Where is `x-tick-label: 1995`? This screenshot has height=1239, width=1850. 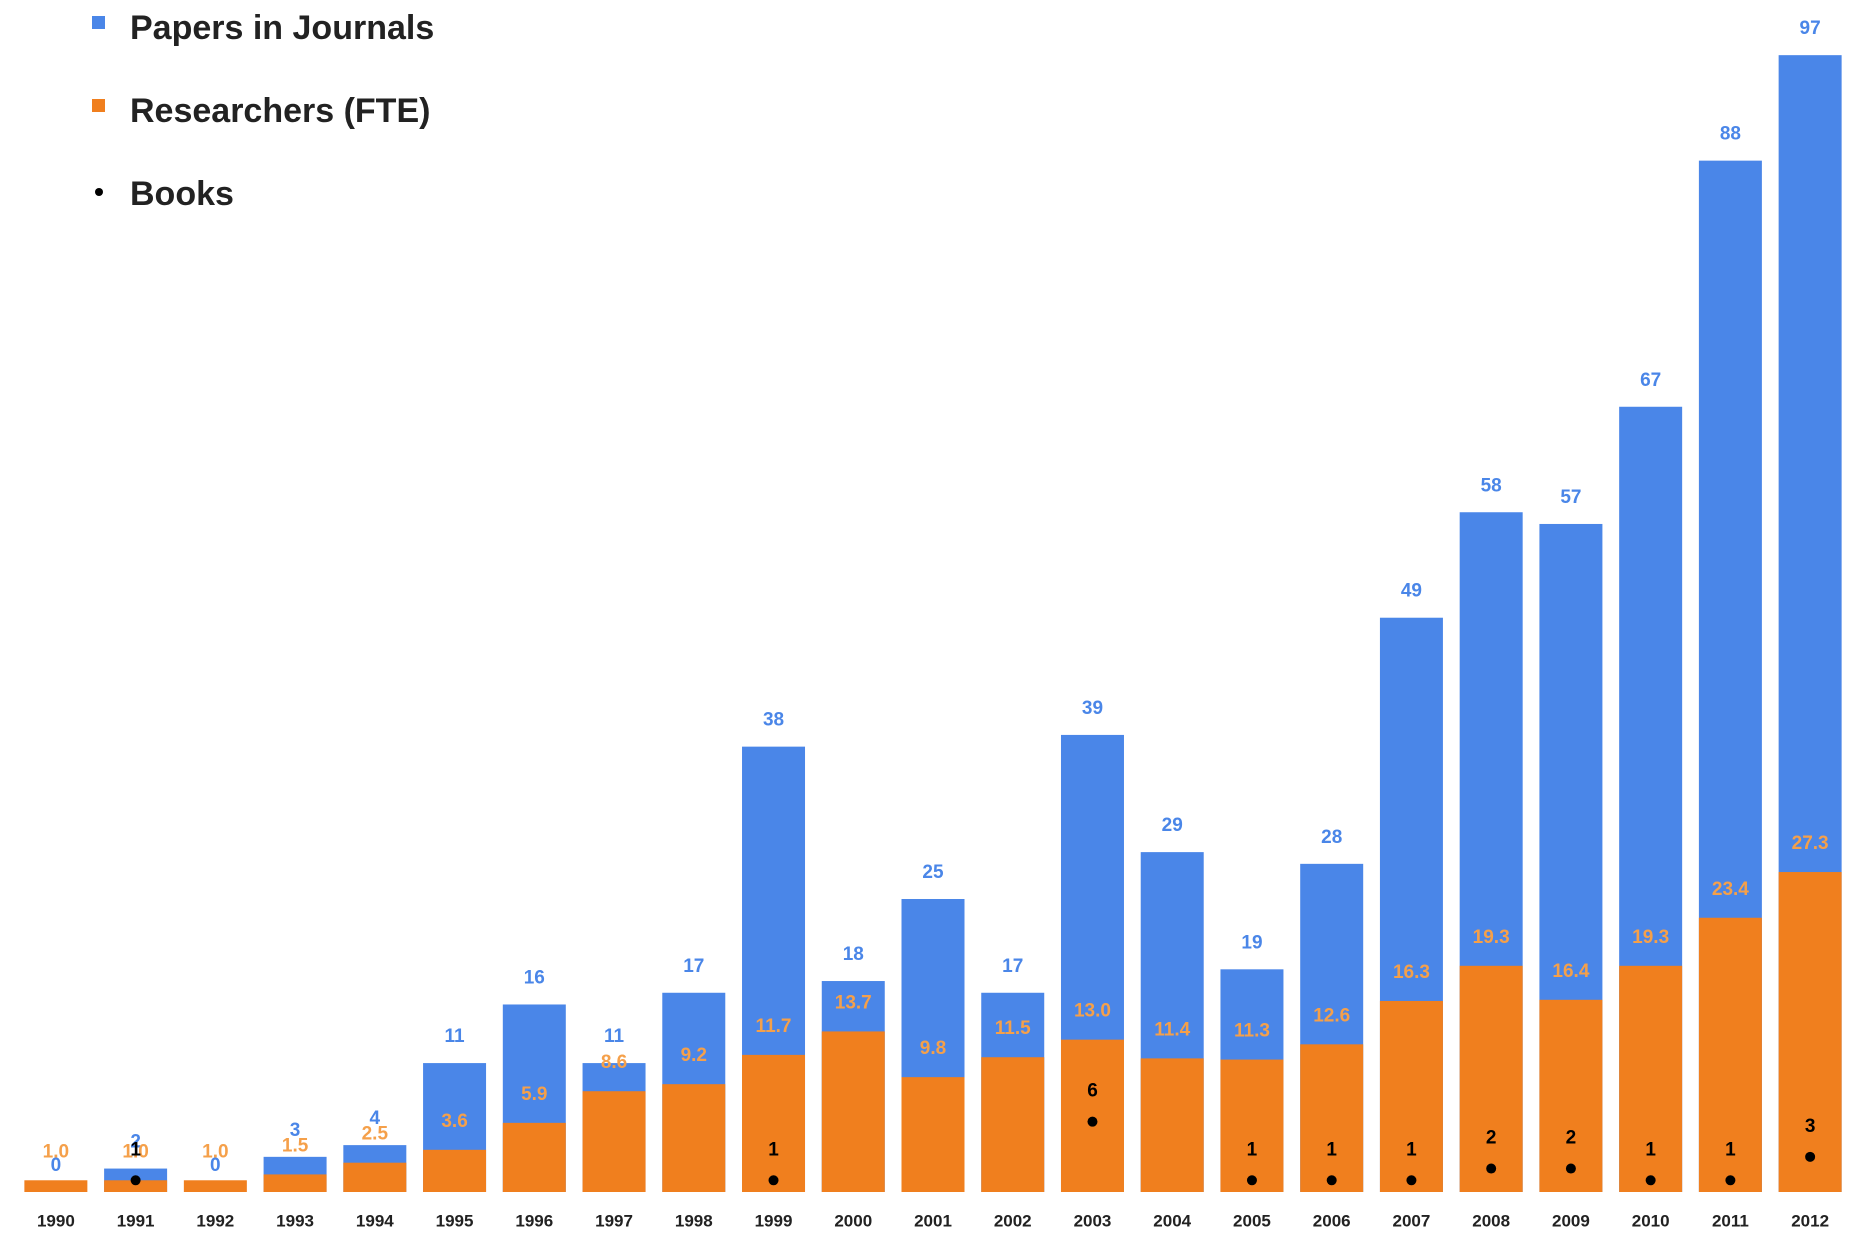
x-tick-label: 1995 is located at coordinates (455, 1220).